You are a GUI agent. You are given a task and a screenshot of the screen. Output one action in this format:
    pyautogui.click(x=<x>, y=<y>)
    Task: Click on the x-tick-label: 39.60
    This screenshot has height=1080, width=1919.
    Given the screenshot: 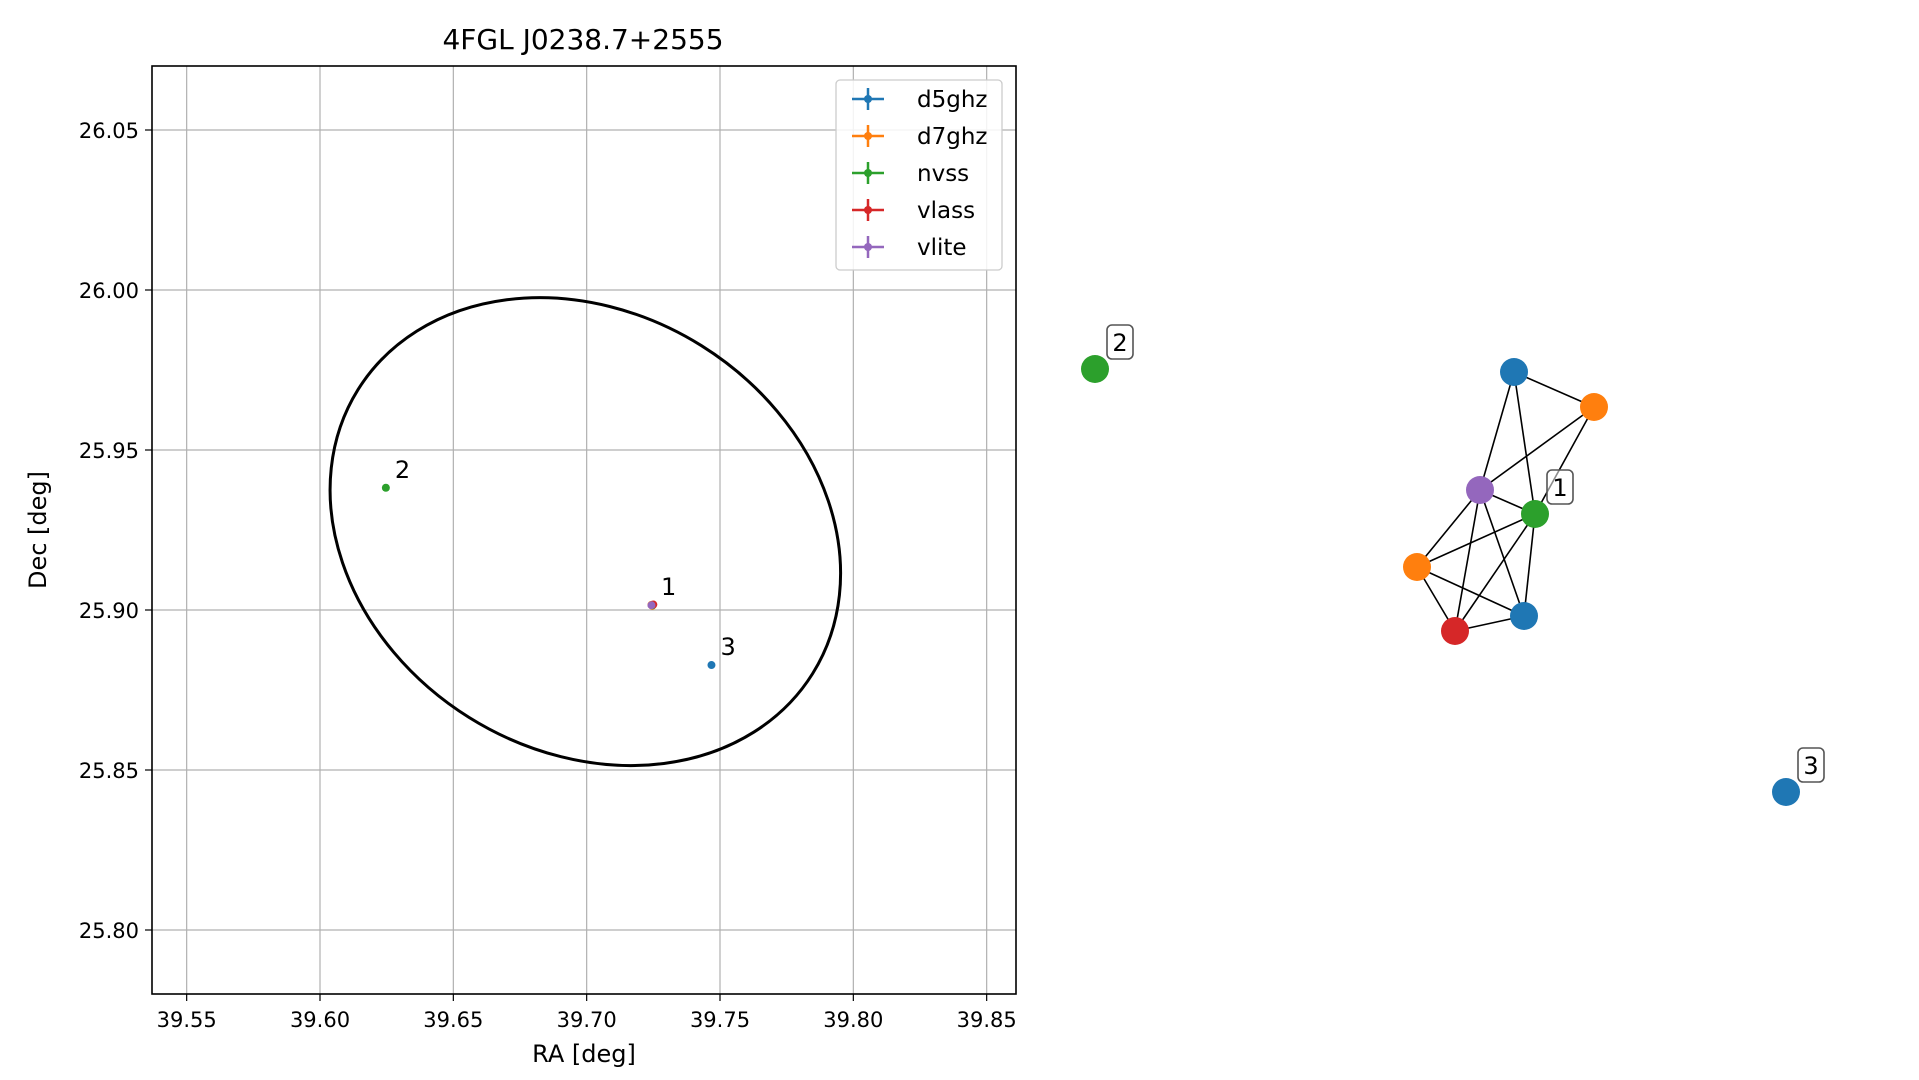 What is the action you would take?
    pyautogui.click(x=320, y=1020)
    